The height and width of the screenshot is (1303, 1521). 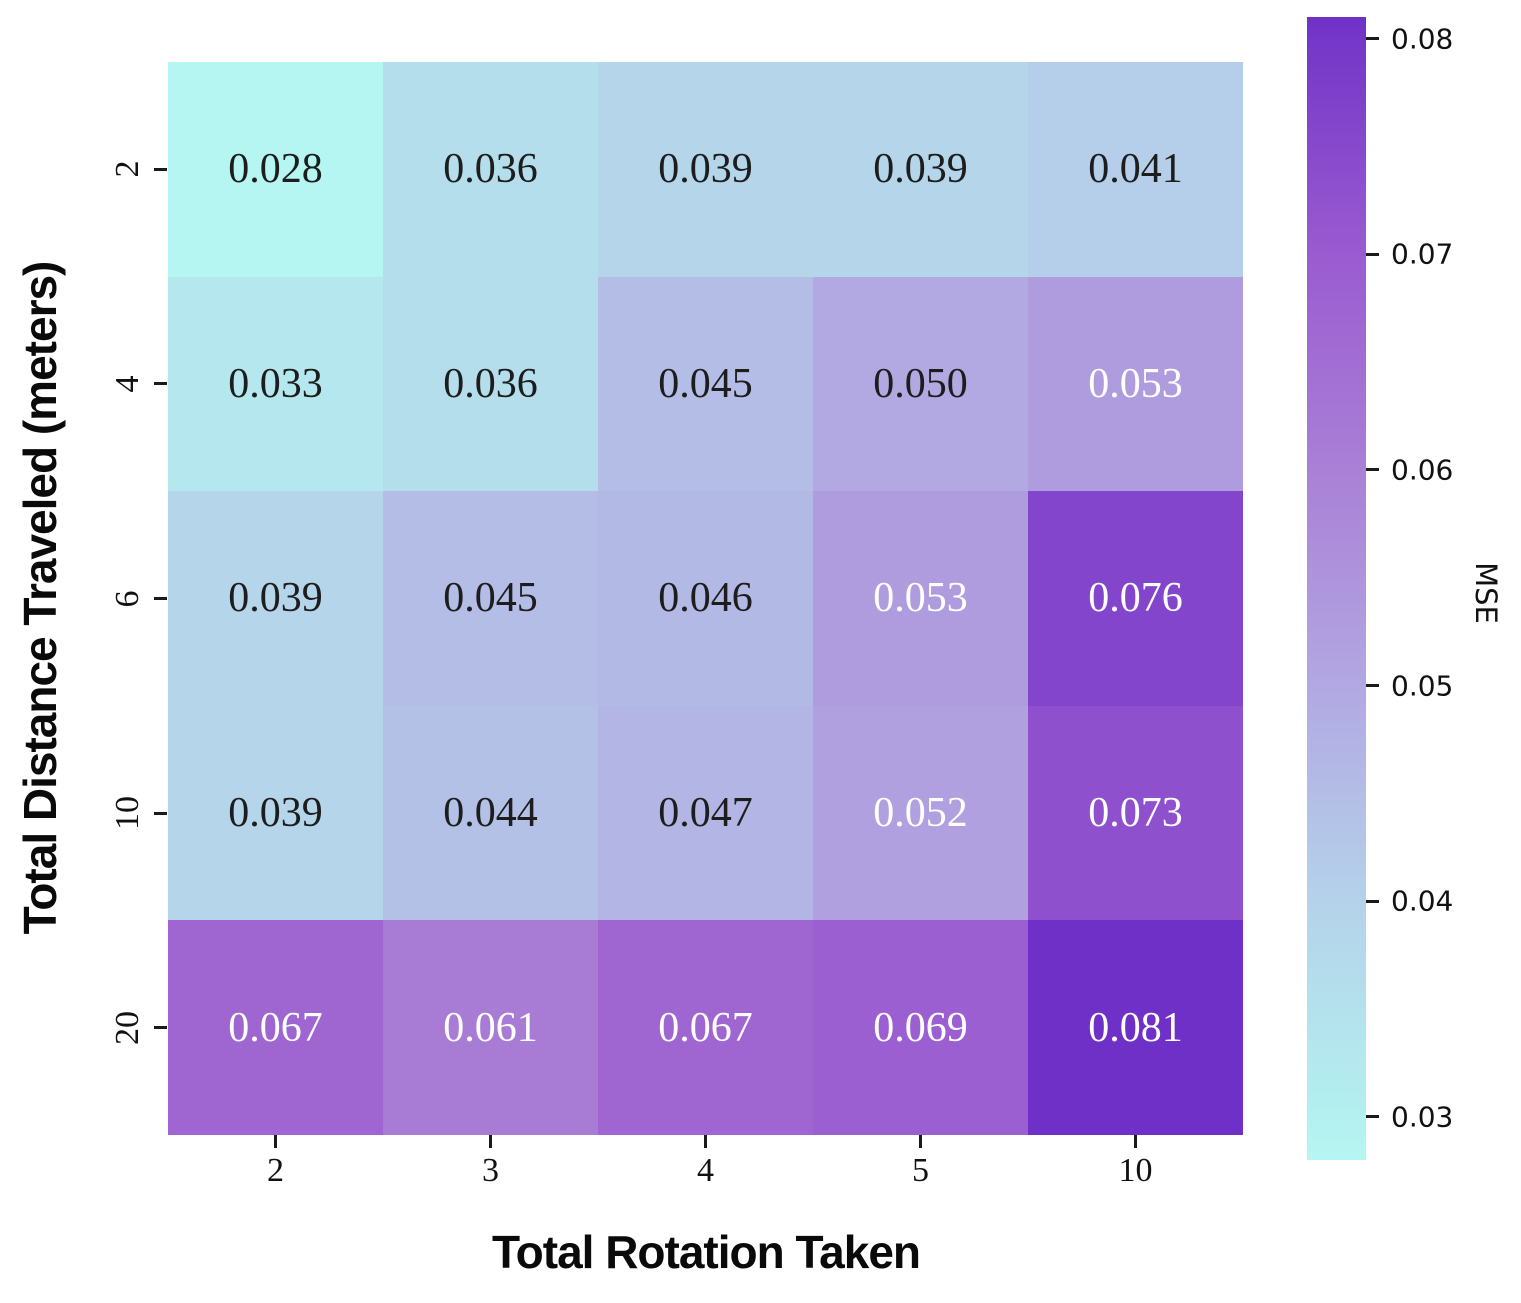 What do you see at coordinates (127, 598) in the screenshot?
I see `y-tick-label: 6` at bounding box center [127, 598].